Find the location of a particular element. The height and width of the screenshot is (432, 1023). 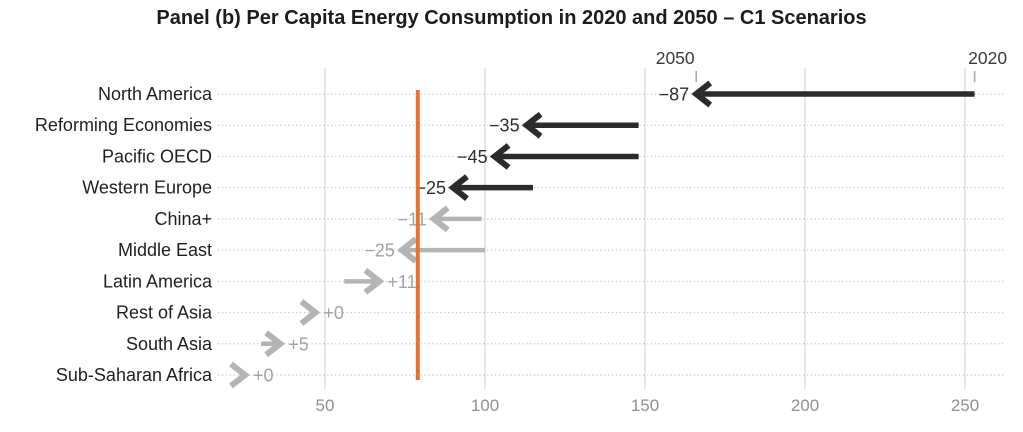

top-label-2020: 2020 is located at coordinates (987, 58).